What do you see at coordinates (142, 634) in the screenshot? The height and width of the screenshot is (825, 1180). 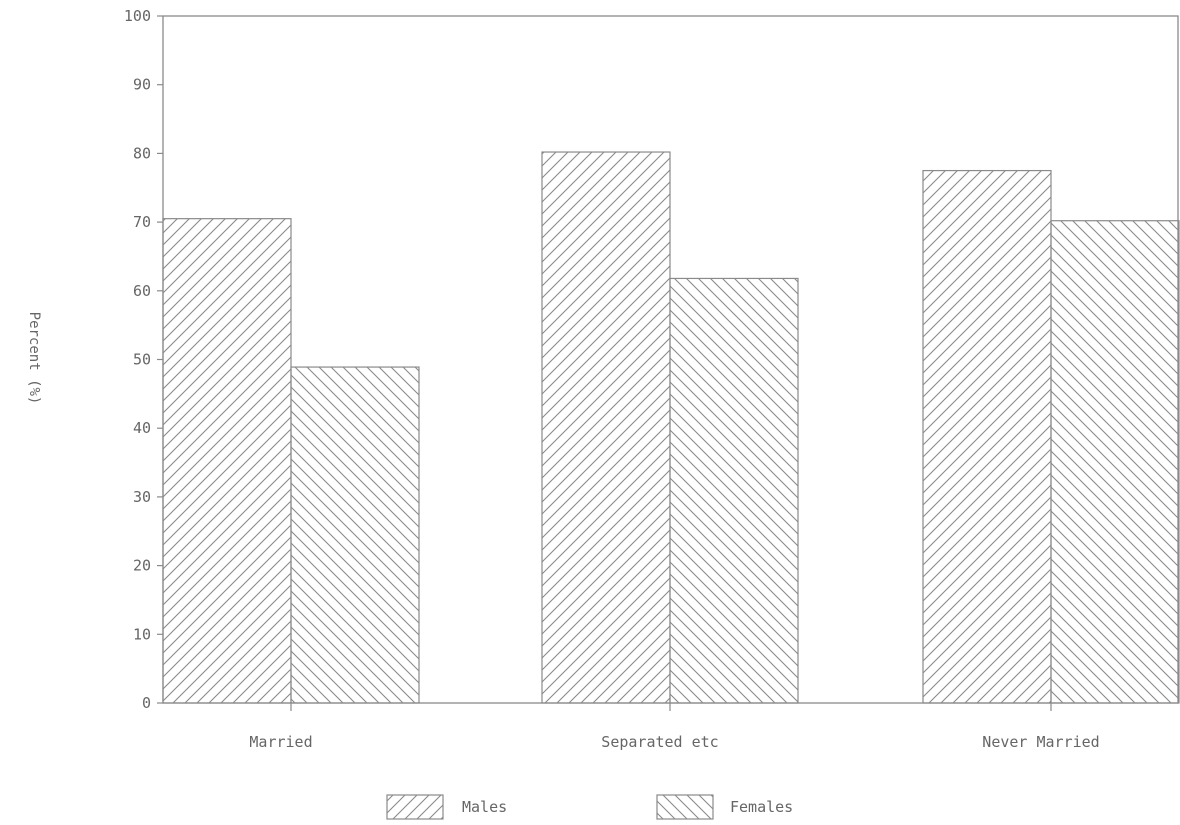 I see `y-tick-label: 10` at bounding box center [142, 634].